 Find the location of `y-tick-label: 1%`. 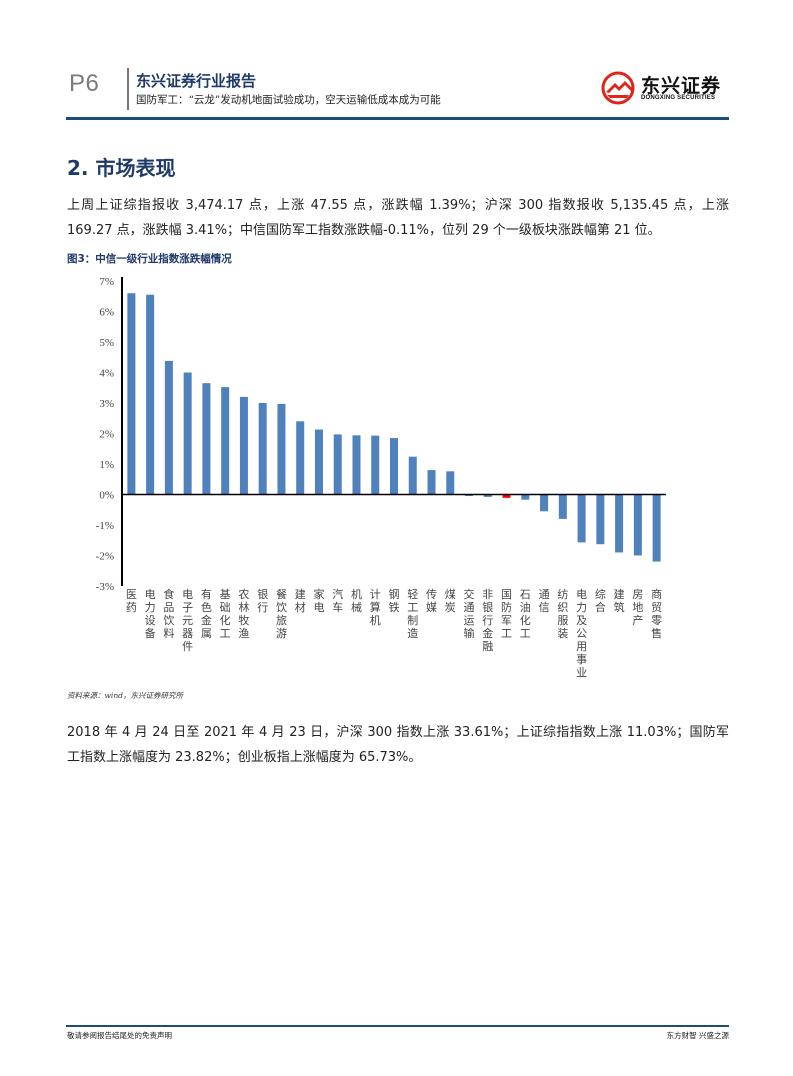

y-tick-label: 1% is located at coordinates (106, 465).